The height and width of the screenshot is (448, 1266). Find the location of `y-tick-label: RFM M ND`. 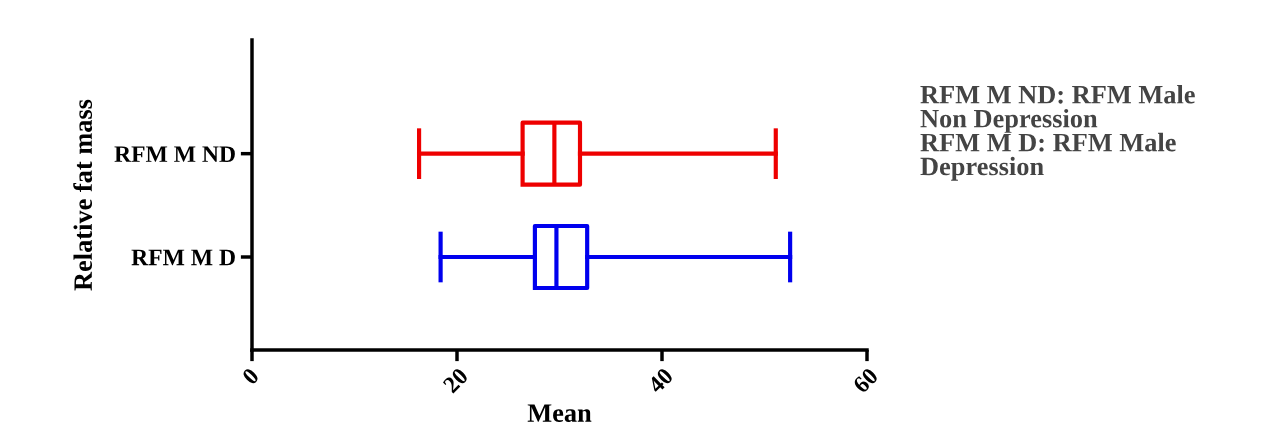

y-tick-label: RFM M ND is located at coordinates (174, 154).